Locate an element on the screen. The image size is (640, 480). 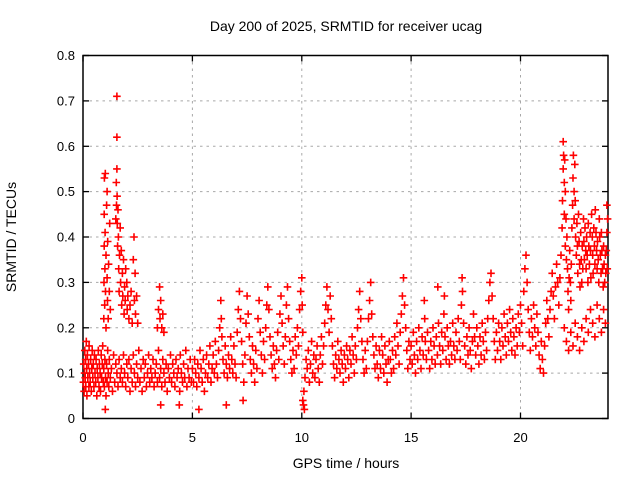
x-tick-label: 10 is located at coordinates (302, 437).